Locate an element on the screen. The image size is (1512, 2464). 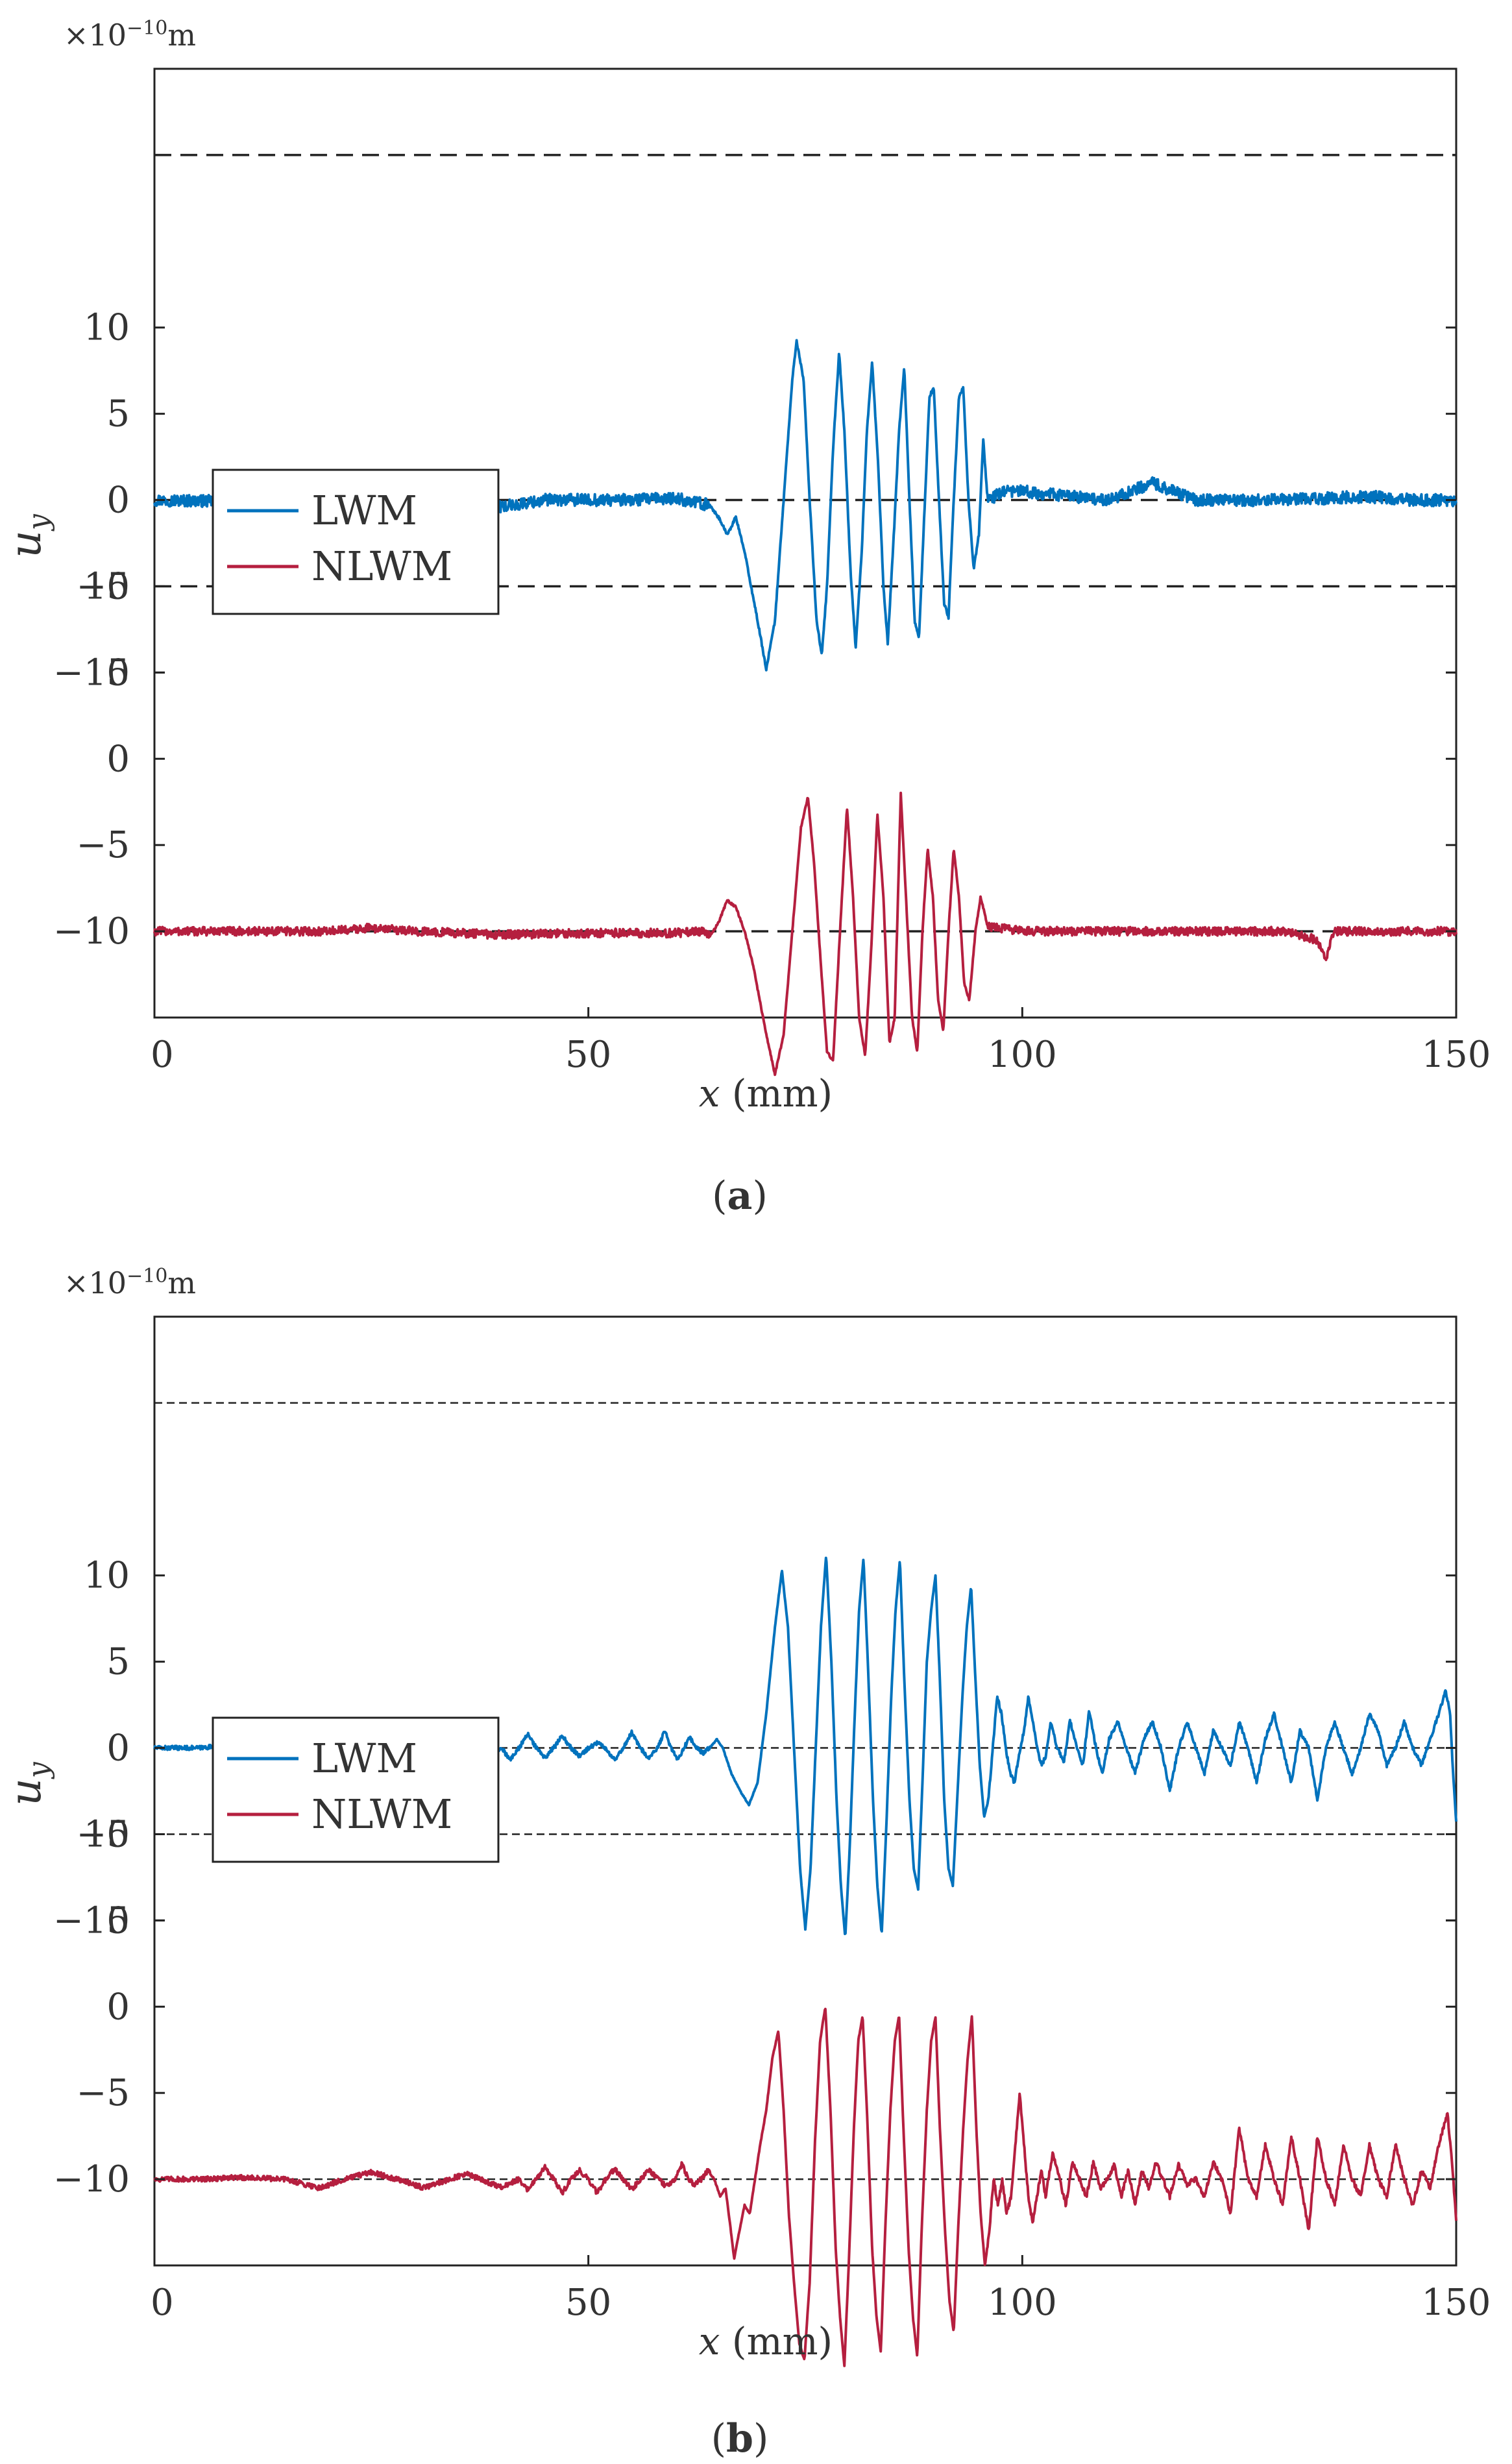
panel-caption: (a) is located at coordinates (740, 1196).